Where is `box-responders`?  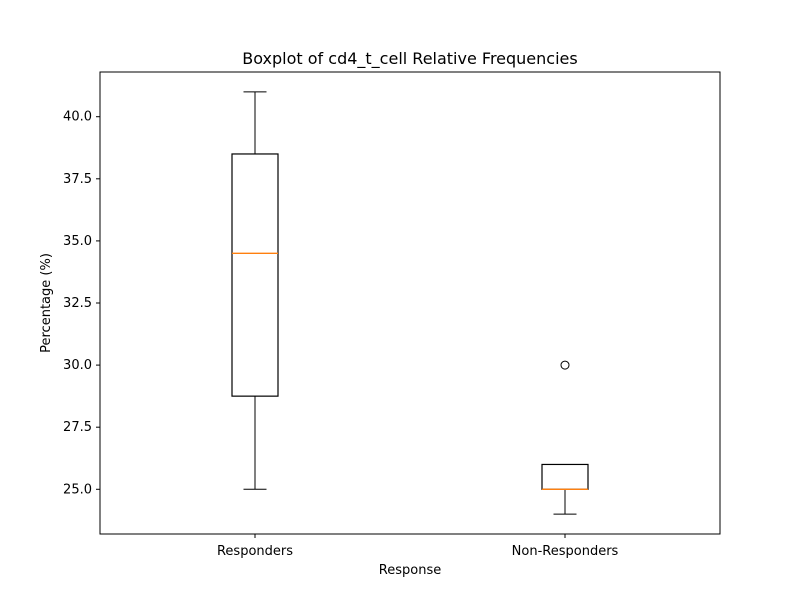
box-responders is located at coordinates (255, 290).